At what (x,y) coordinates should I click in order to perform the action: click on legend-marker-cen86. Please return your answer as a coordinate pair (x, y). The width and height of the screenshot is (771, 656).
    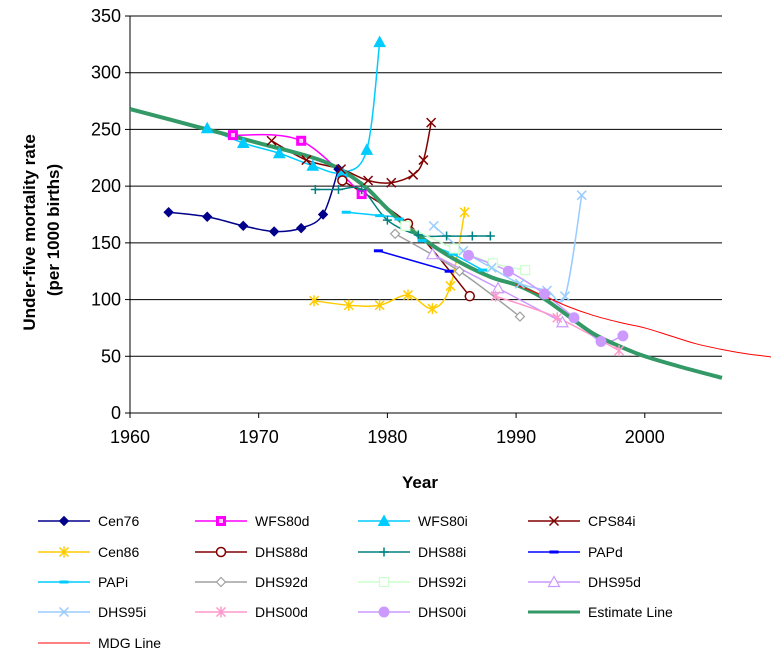
    Looking at the image, I should click on (64, 552).